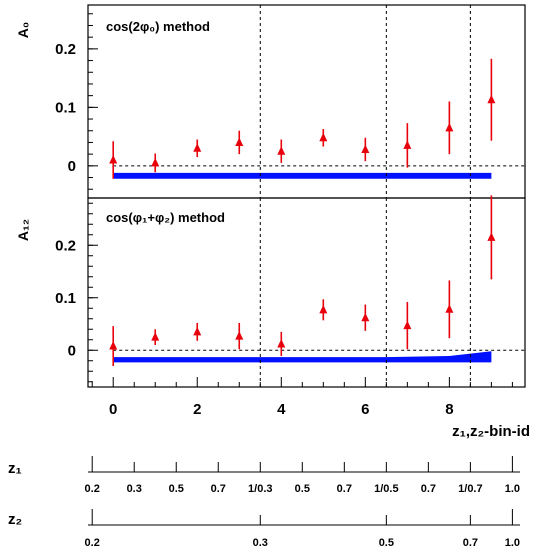  I want to click on z2-tick-label: 0.3, so click(260, 543).